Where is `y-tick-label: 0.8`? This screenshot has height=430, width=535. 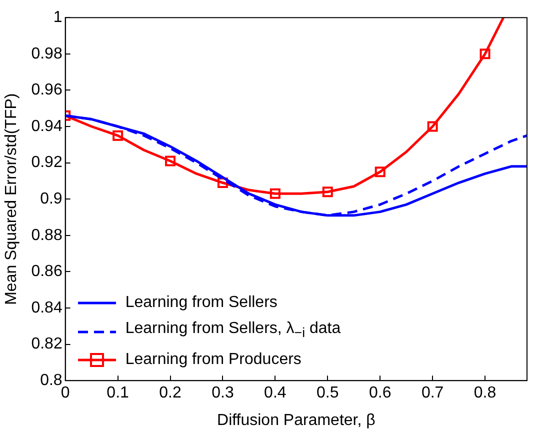
y-tick-label: 0.8 is located at coordinates (51, 381).